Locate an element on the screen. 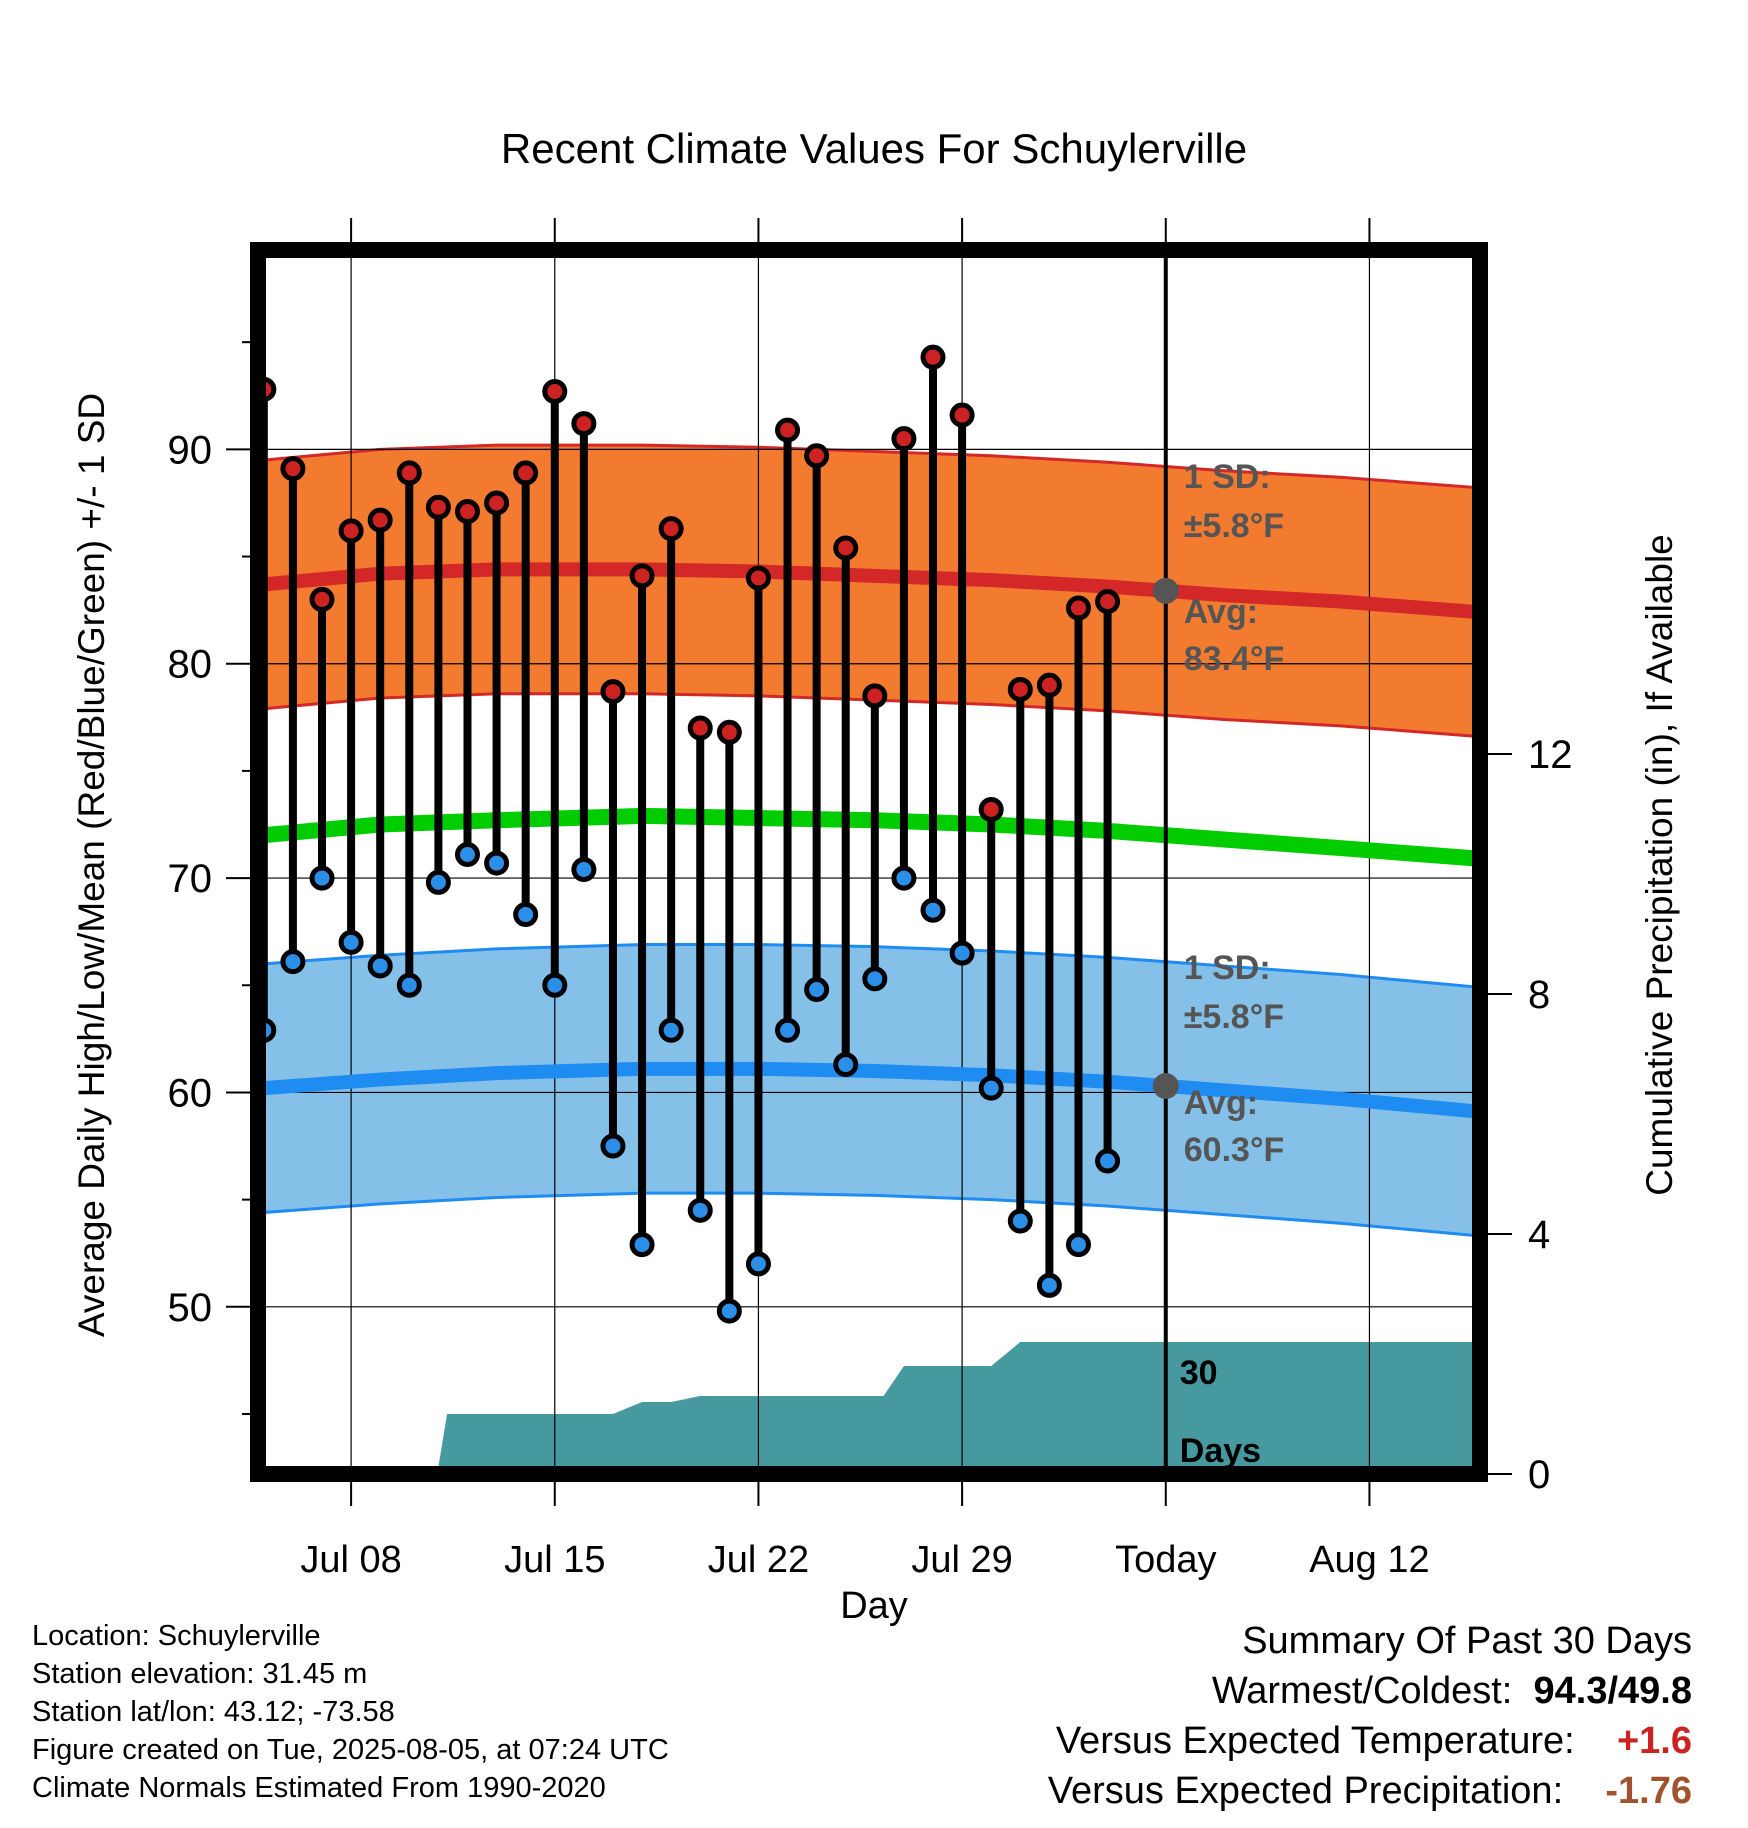 The height and width of the screenshot is (1828, 1748). low-sd-label: 1 SD: is located at coordinates (1227, 968).